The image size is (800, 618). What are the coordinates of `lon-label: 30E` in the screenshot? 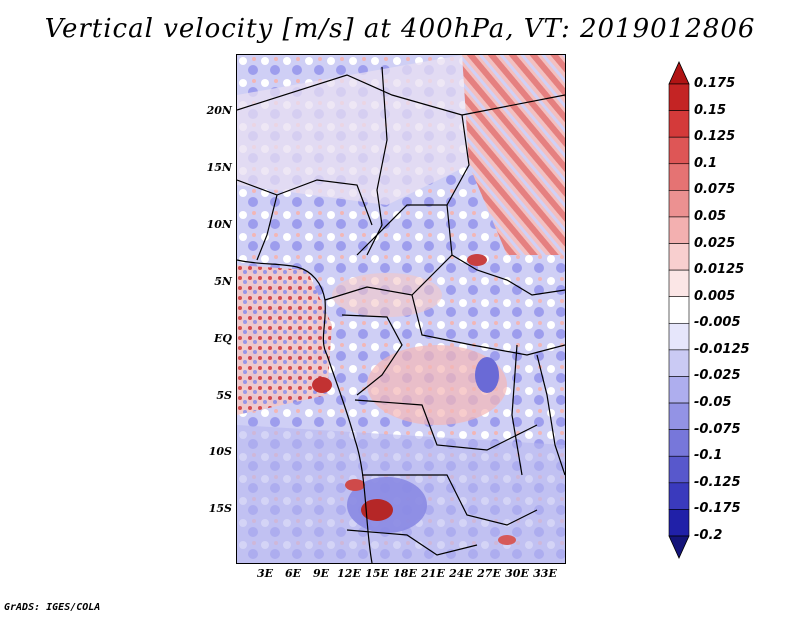 It's located at (517, 573).